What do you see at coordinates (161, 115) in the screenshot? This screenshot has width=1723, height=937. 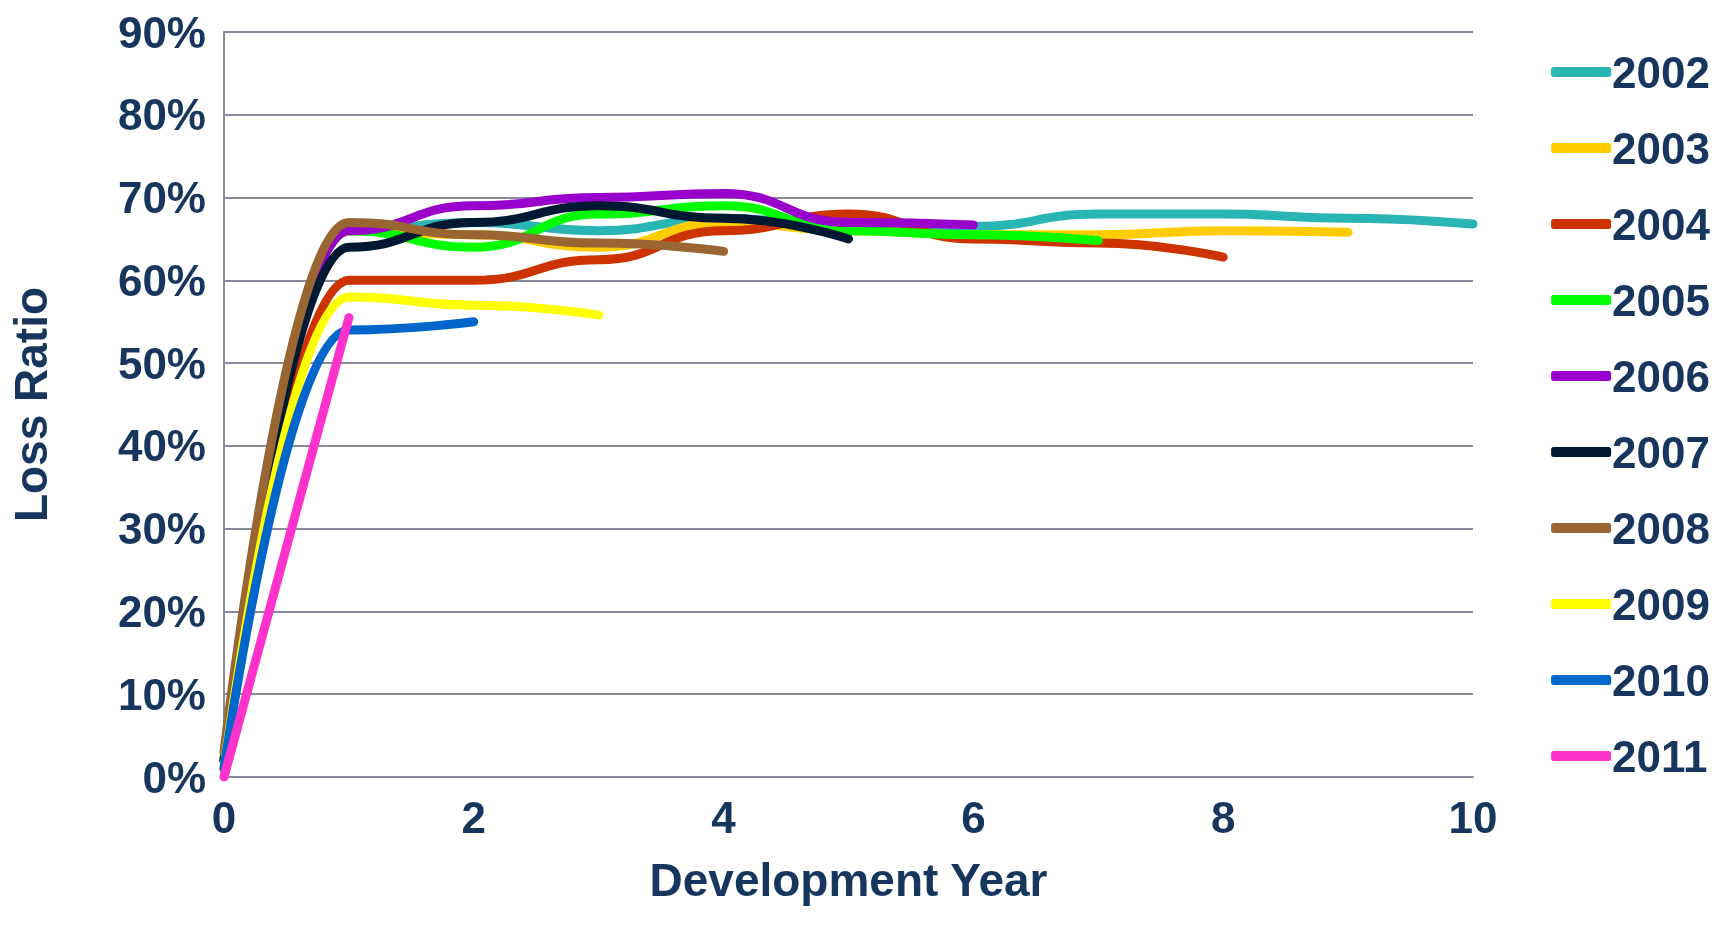 I see `y-tick-label: 80%` at bounding box center [161, 115].